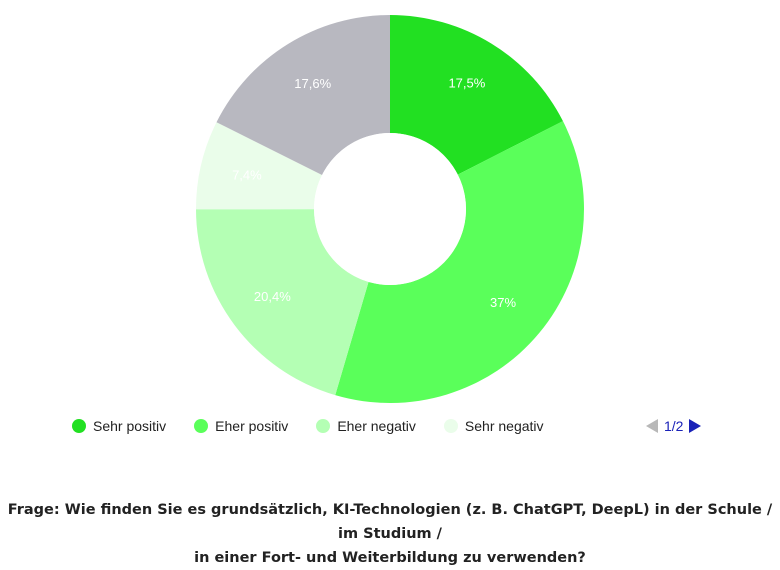 The height and width of the screenshot is (570, 780). What do you see at coordinates (466, 83) in the screenshot?
I see `slice-value-label: 17,5%` at bounding box center [466, 83].